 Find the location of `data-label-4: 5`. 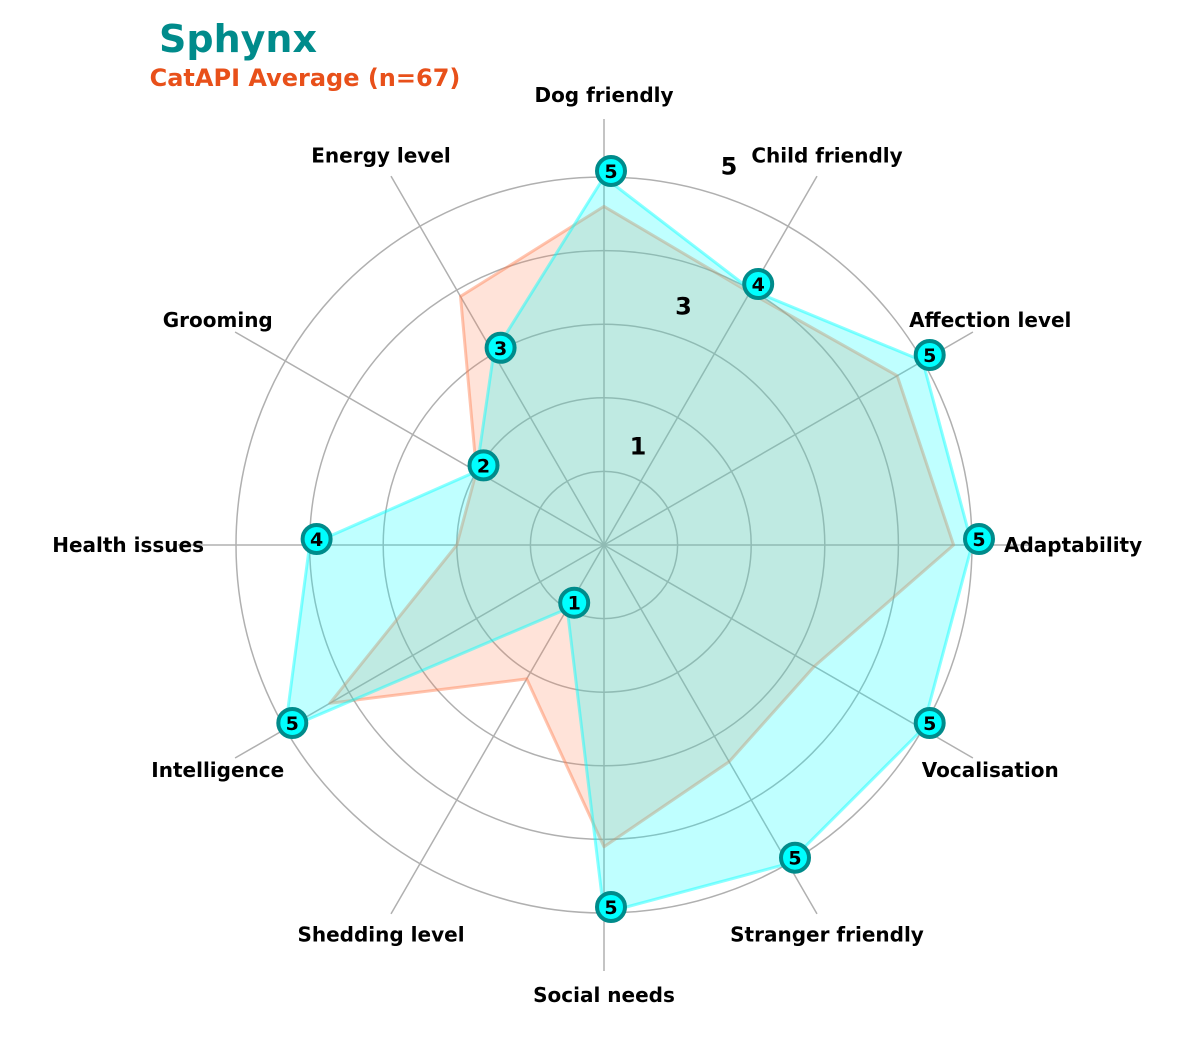

data-label-4: 5 is located at coordinates (610, 172).